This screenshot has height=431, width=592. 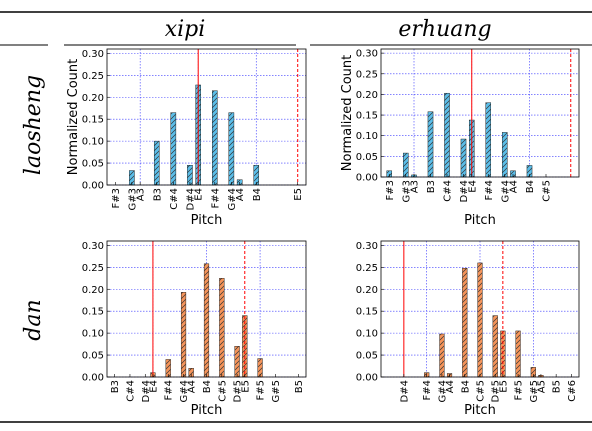 I want to click on x-tick-label: C#6, so click(x=572, y=391).